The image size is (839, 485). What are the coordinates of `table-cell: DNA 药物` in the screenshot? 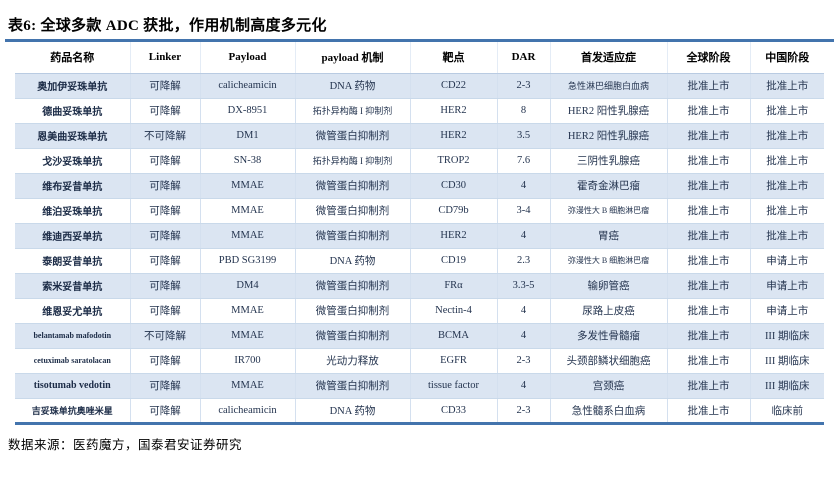 It's located at (352, 86).